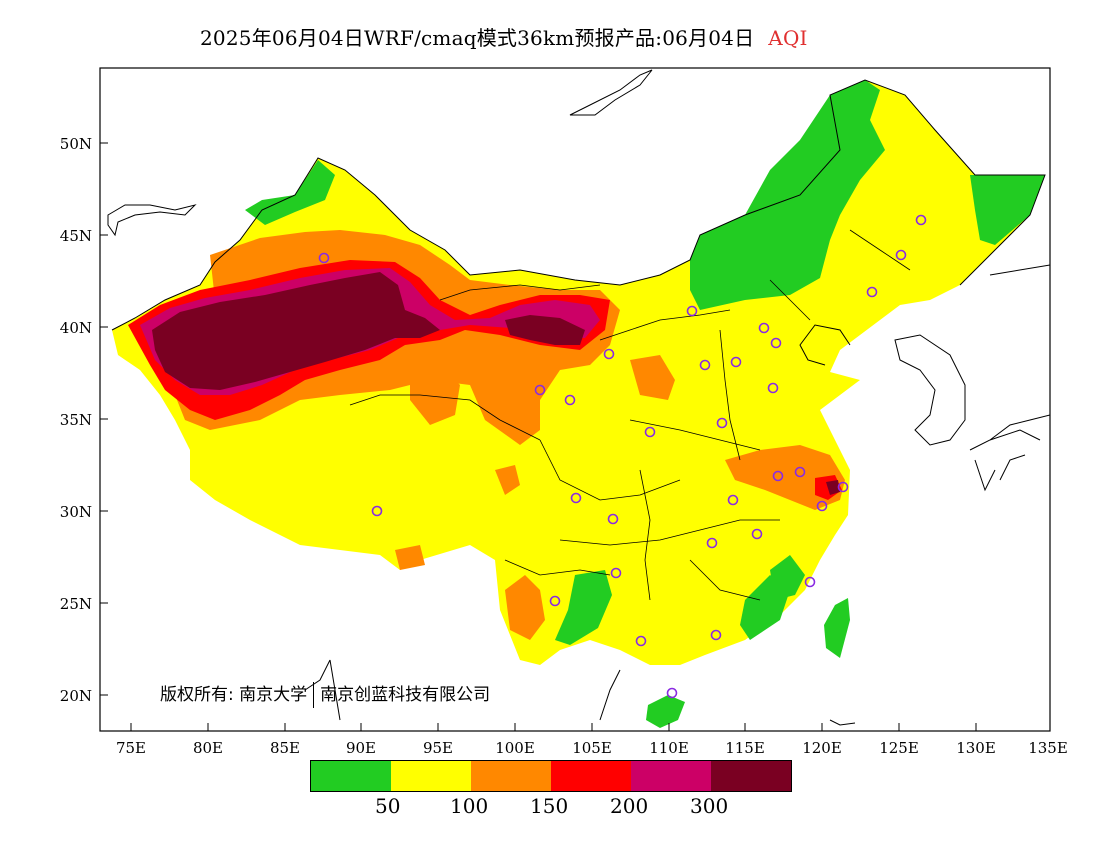 The height and width of the screenshot is (850, 1100). Describe the element at coordinates (285, 748) in the screenshot. I see `lon-label: 85E` at that location.